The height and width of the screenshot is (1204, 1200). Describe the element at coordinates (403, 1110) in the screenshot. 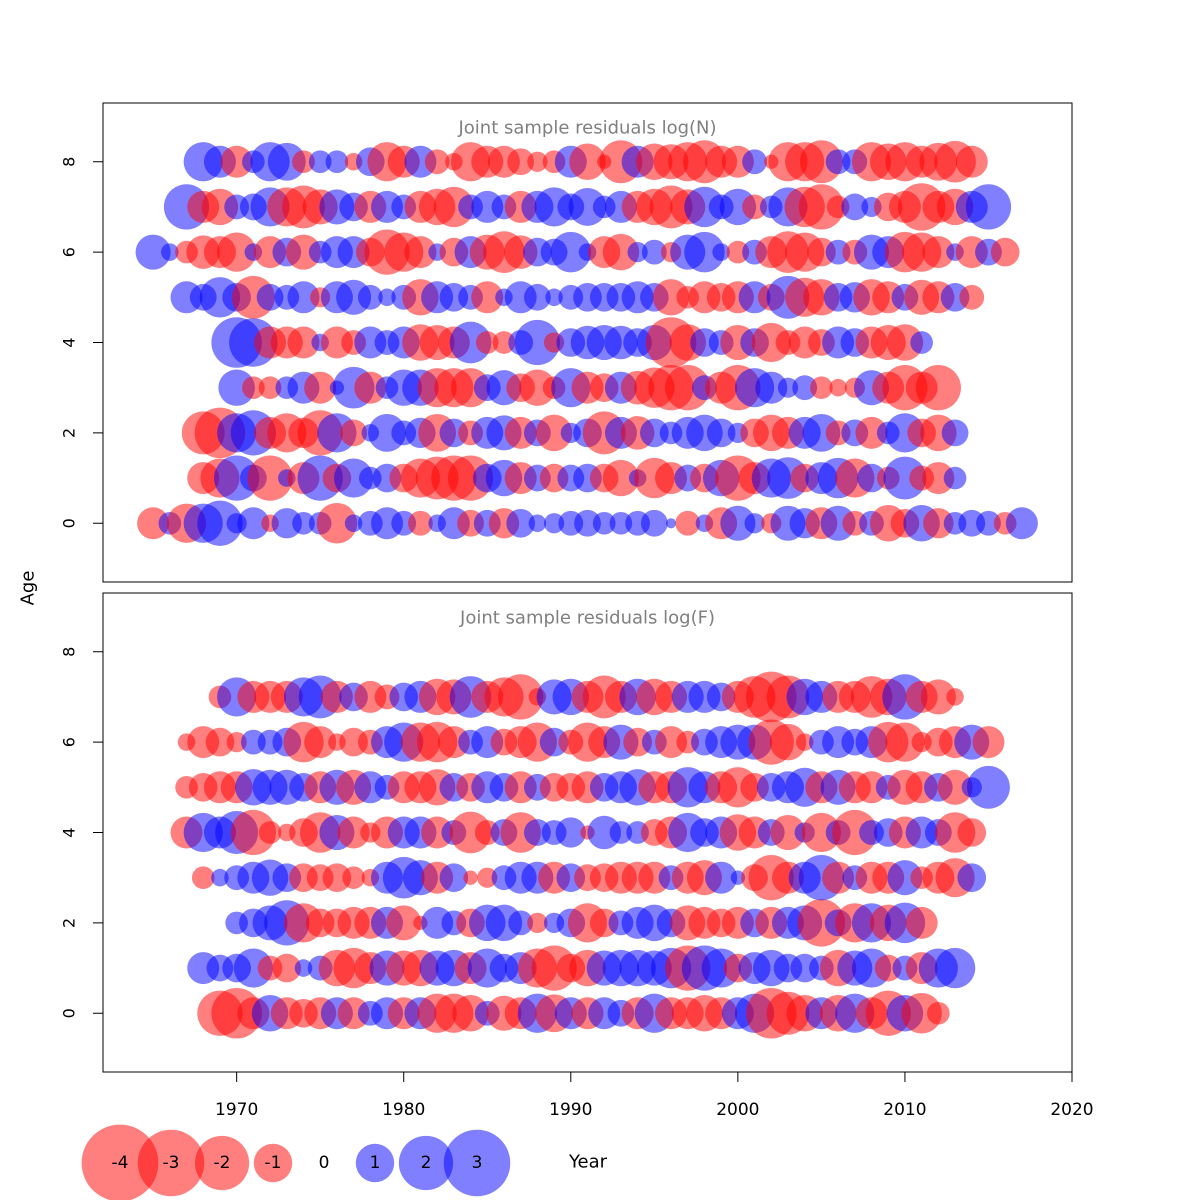

I see `x-tick-label: 1980` at that location.